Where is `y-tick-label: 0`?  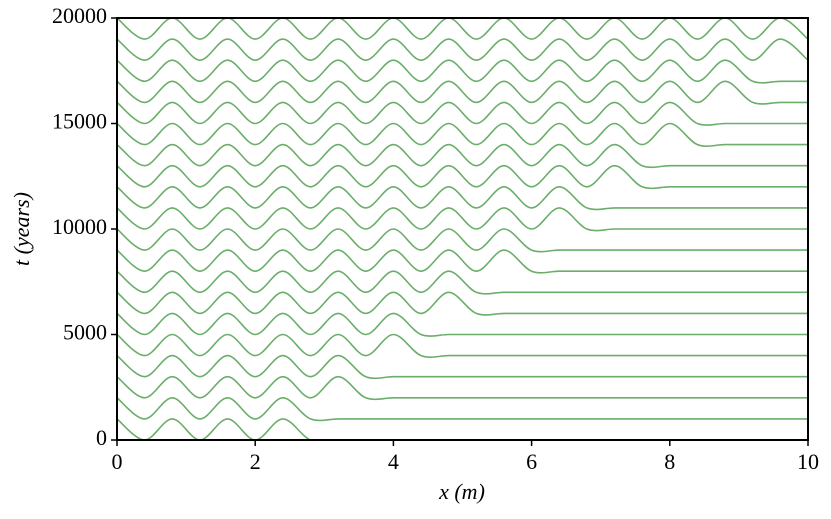 y-tick-label: 0 is located at coordinates (101, 437).